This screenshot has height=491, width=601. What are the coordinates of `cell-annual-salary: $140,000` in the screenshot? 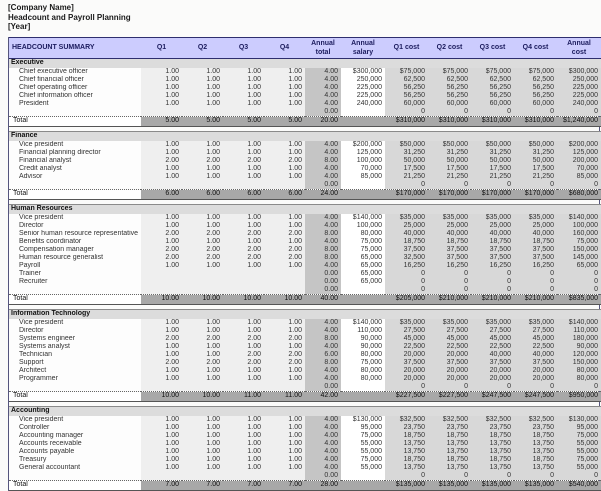 It's located at (363, 322).